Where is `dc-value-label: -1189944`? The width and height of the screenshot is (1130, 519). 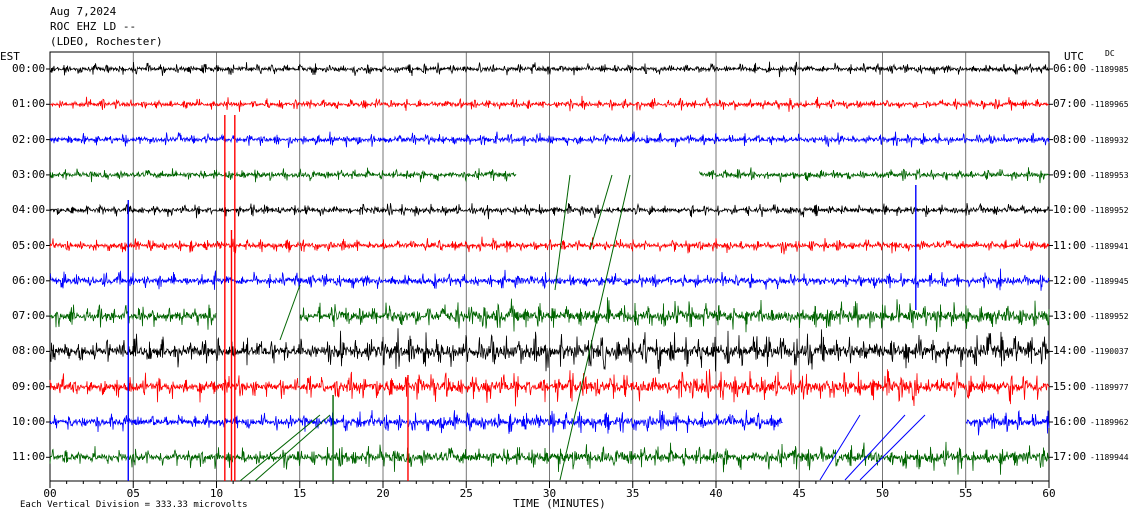 dc-value-label: -1189944 is located at coordinates (1109, 458).